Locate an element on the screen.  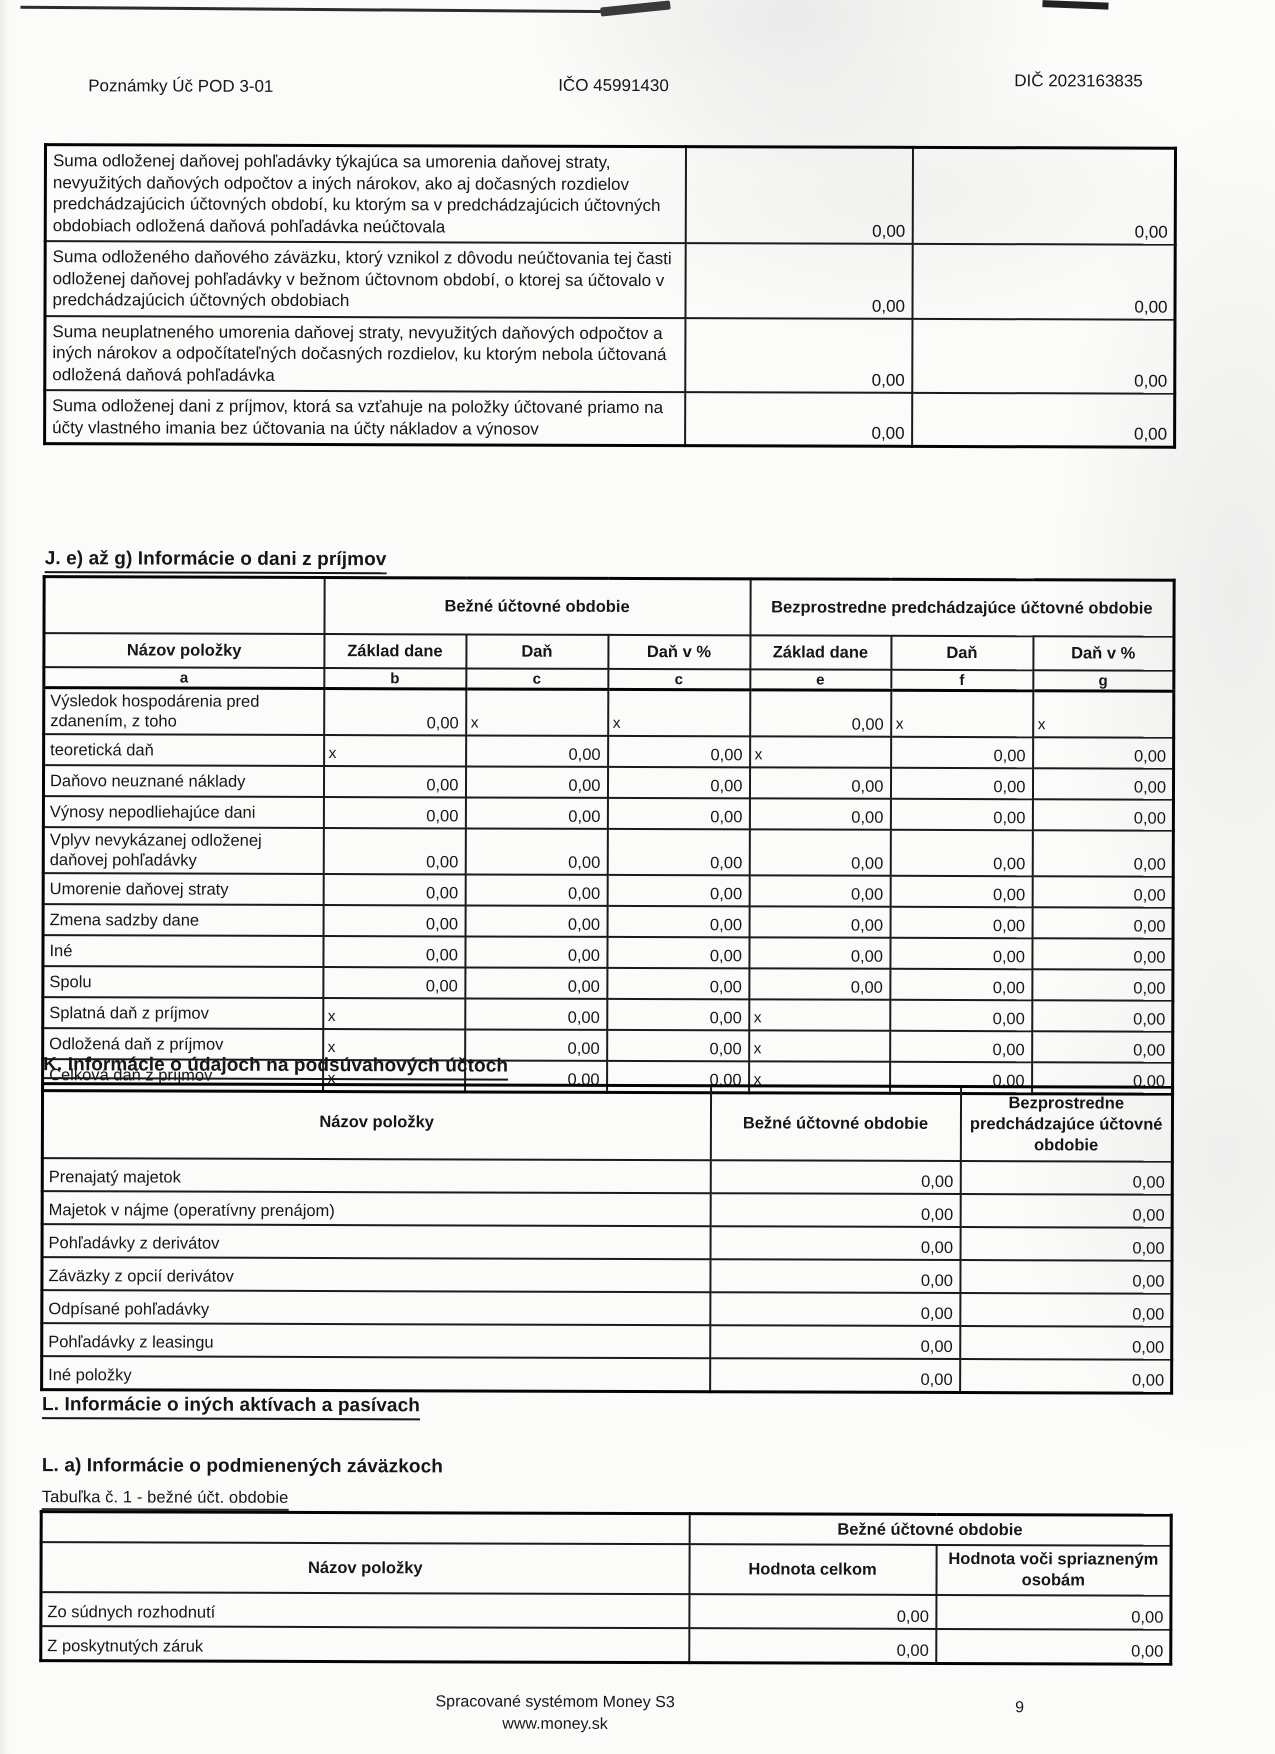
row-label-cell: Zo súdnych rozhodnutí is located at coordinates (364, 1610).